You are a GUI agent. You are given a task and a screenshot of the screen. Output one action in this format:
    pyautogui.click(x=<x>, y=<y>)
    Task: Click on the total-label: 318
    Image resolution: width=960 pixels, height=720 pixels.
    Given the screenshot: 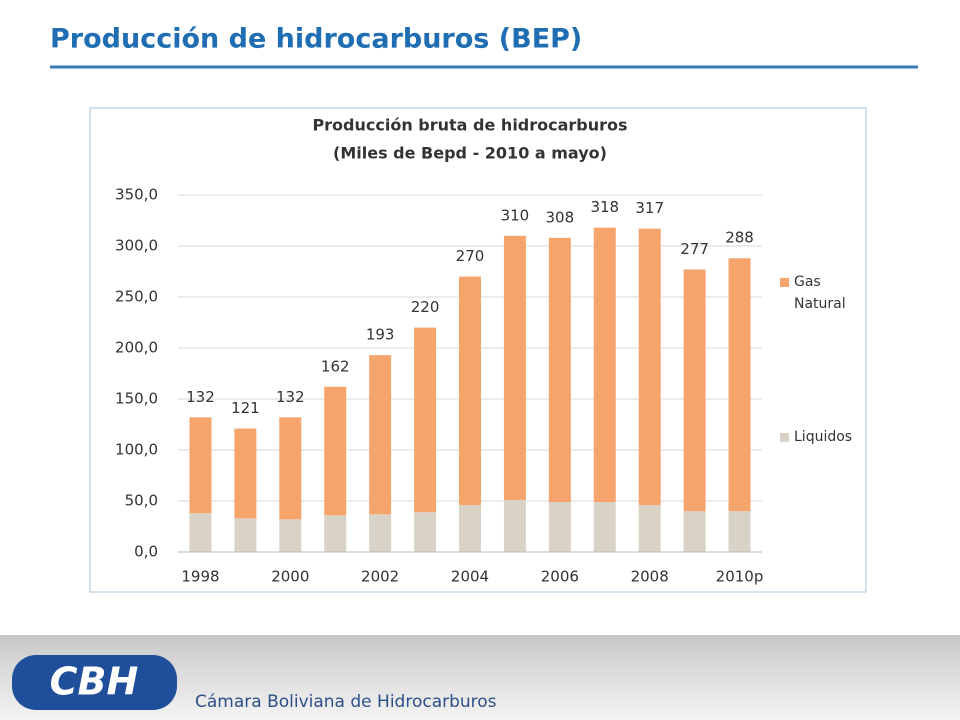 What is the action you would take?
    pyautogui.click(x=604, y=207)
    